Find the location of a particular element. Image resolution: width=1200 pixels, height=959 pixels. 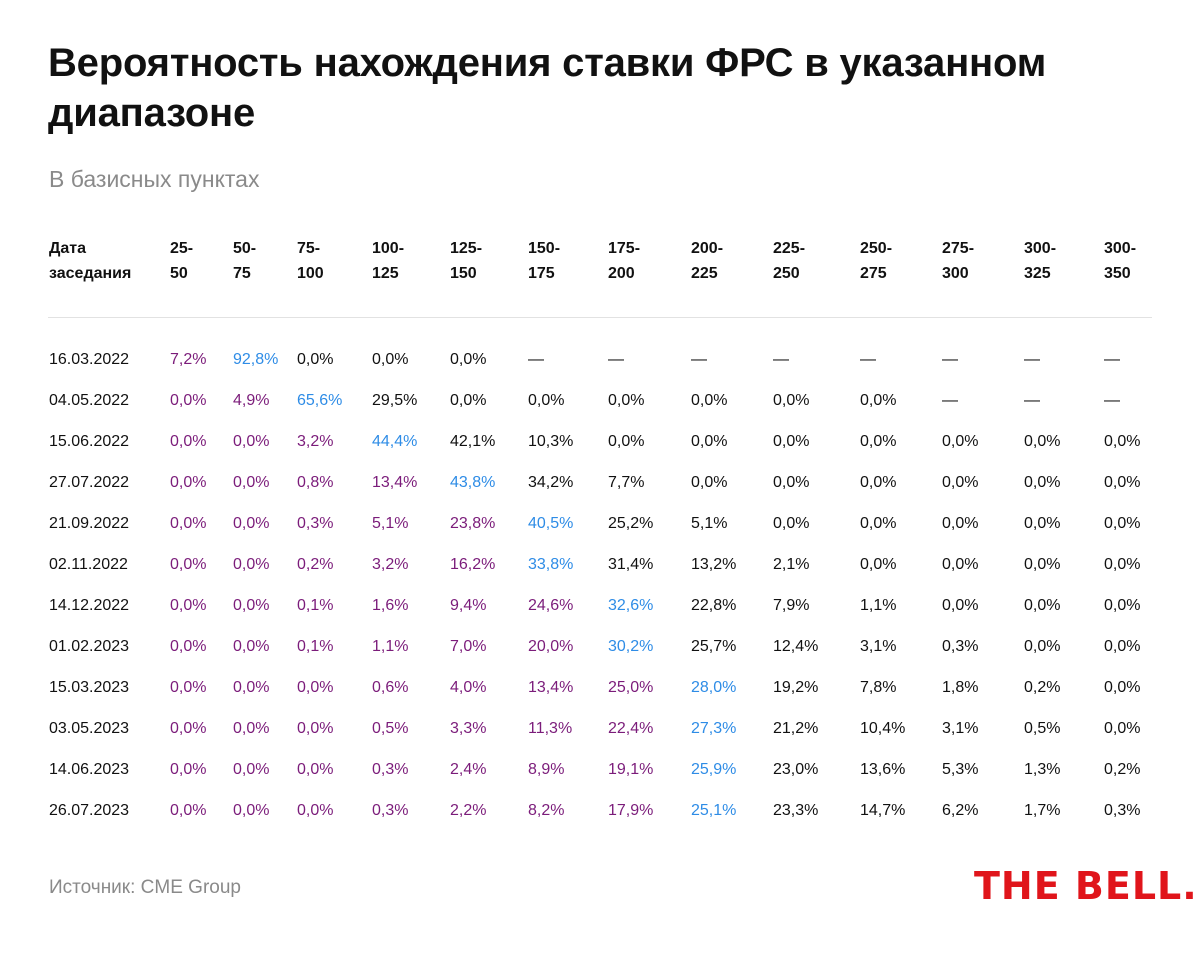

probability-cell: 5,3% is located at coordinates (960, 769).